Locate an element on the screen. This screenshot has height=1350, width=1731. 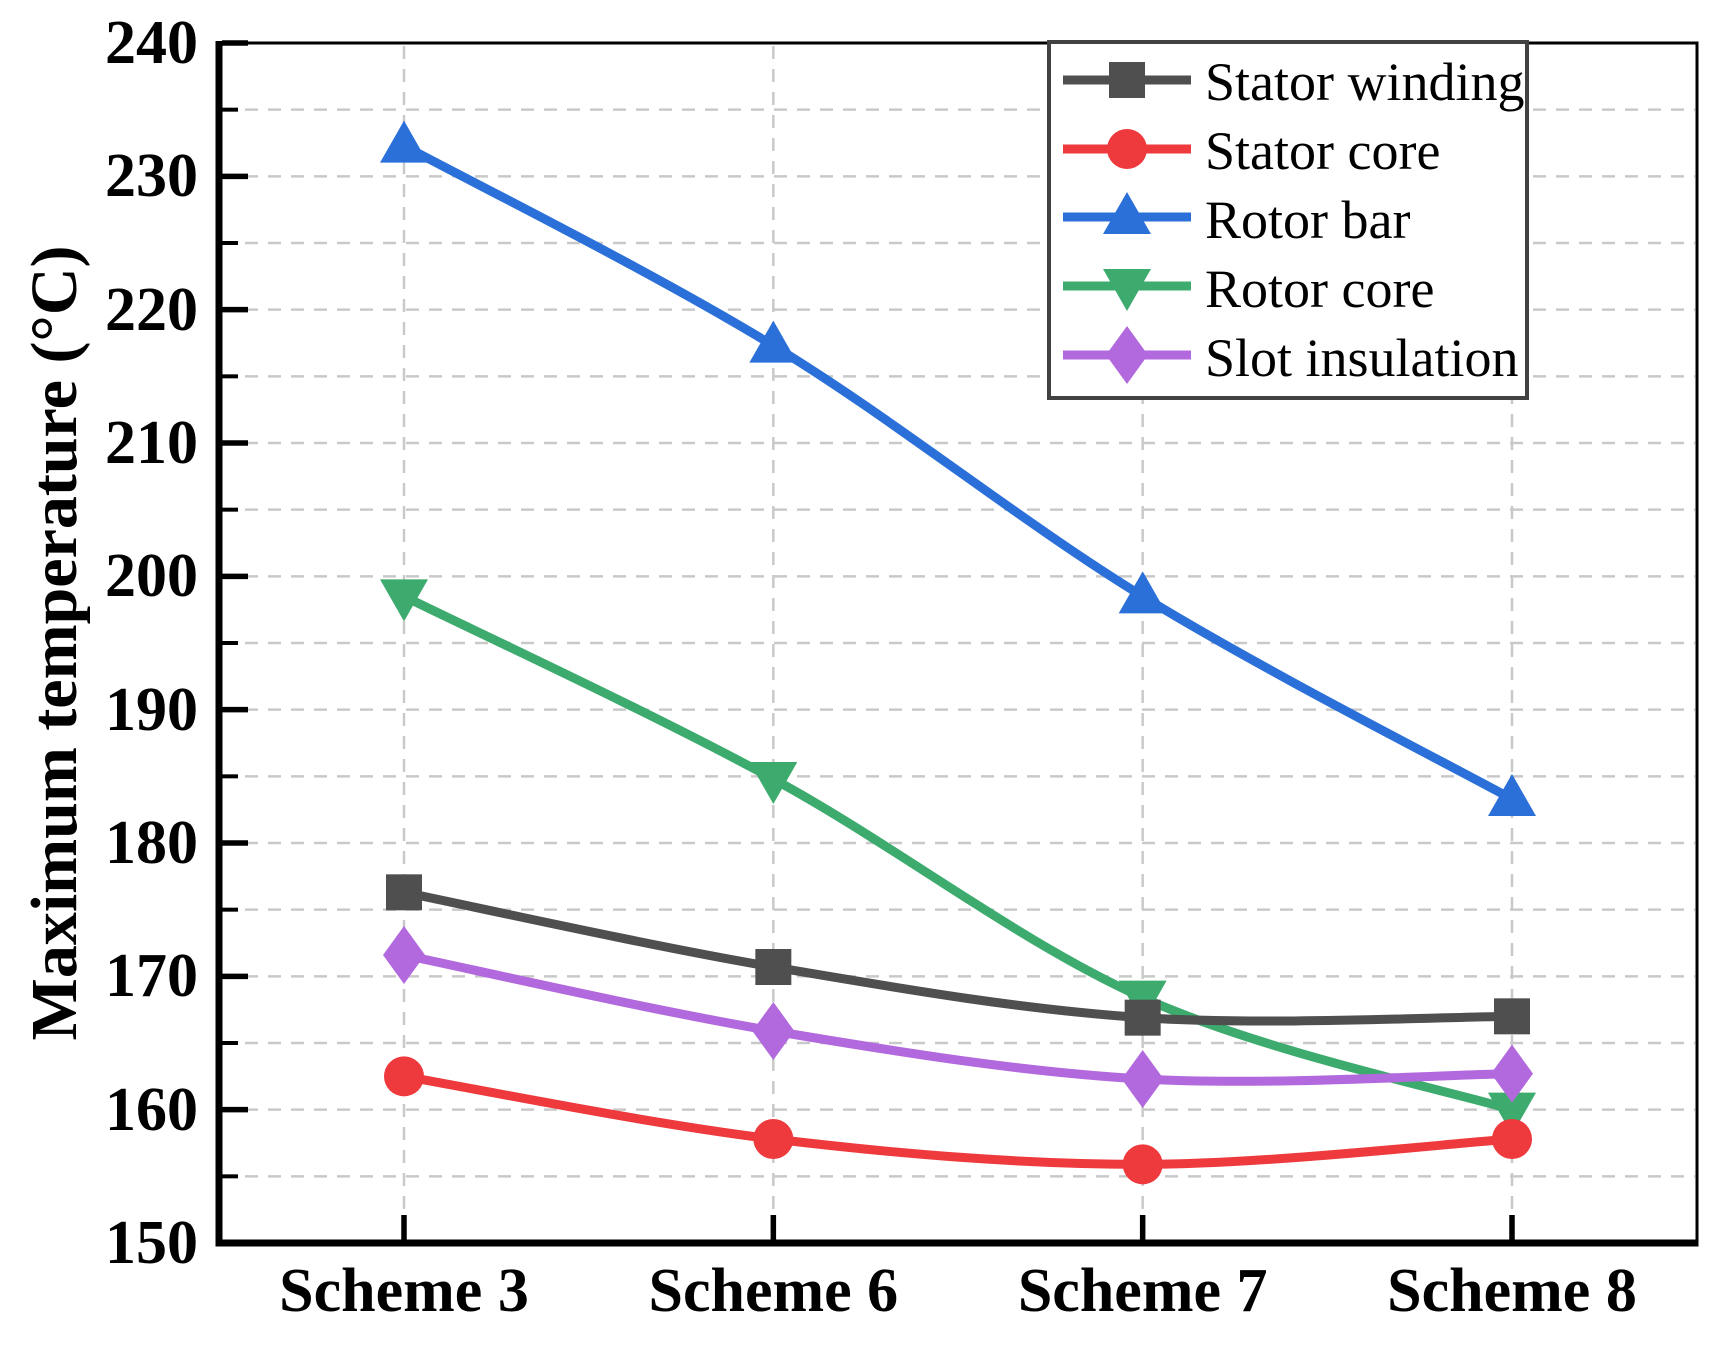
series-stator-core is located at coordinates (958, 1120).